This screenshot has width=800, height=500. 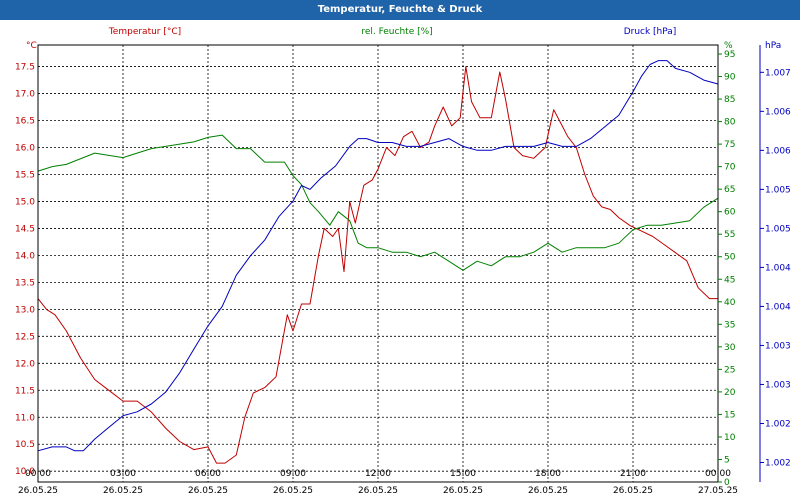 I want to click on hum-tick-label: 5, so click(x=727, y=460).